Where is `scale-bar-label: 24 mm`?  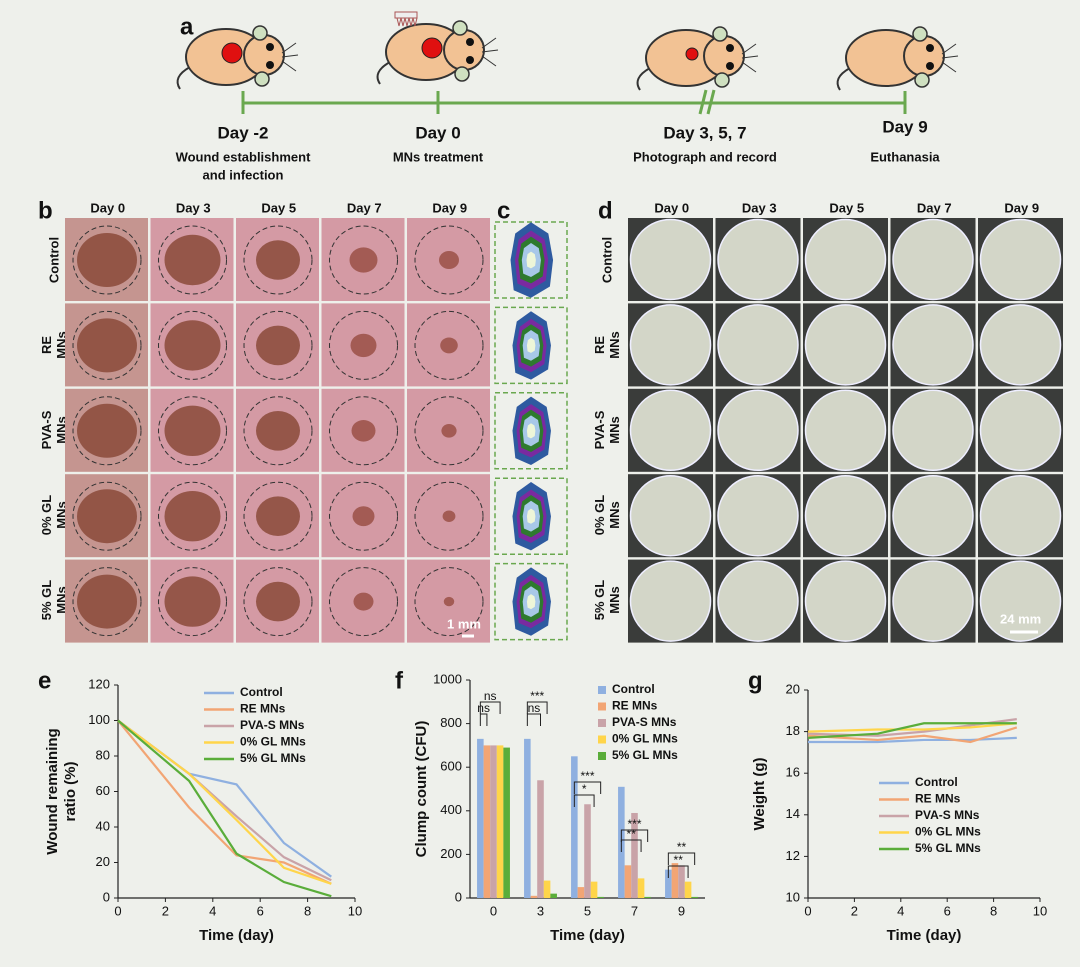 scale-bar-label: 24 mm is located at coordinates (1020, 618).